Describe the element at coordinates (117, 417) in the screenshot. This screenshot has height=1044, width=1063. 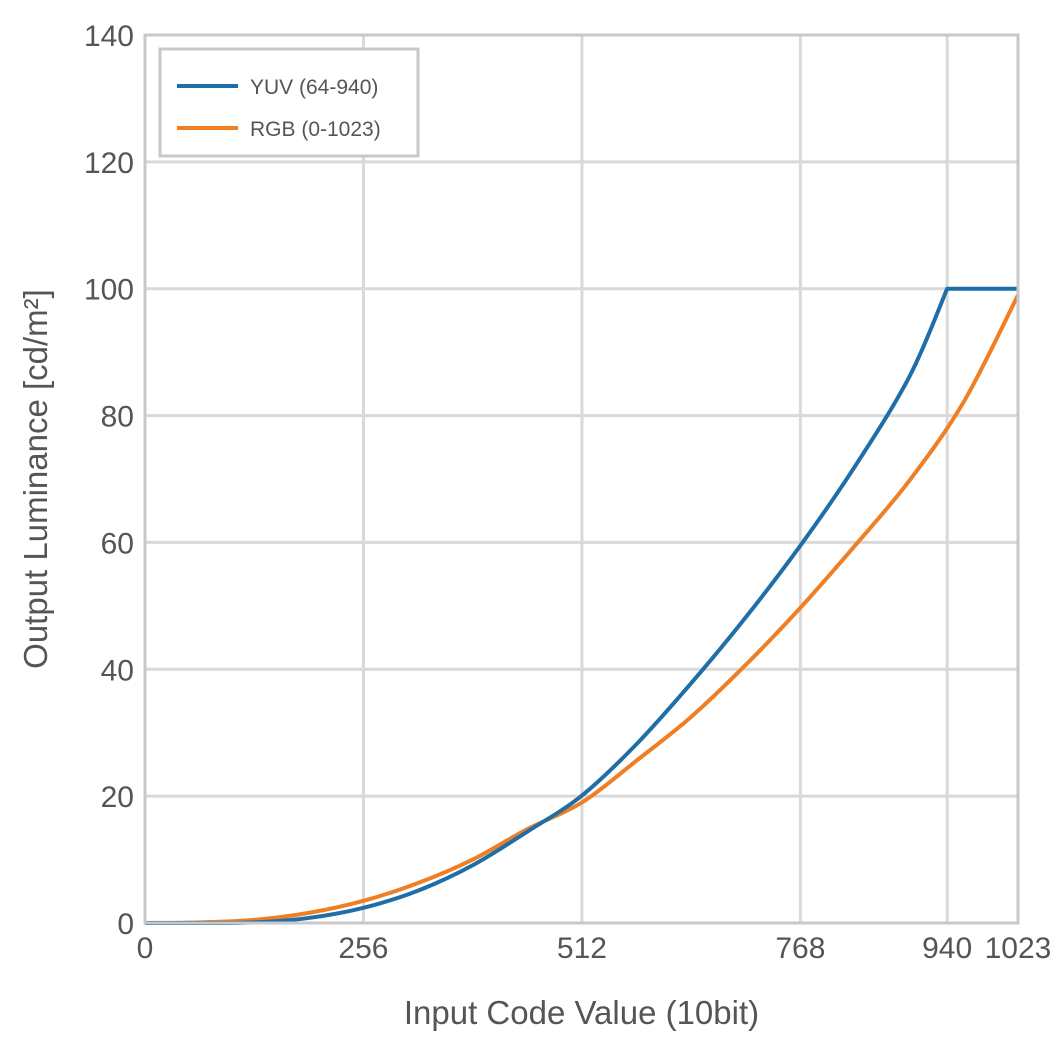
I see `y-tick-label: 80` at that location.